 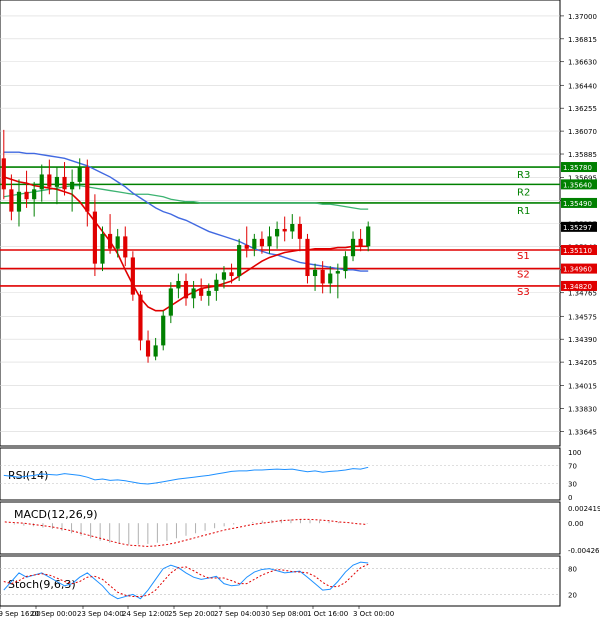 I want to click on macd-label: MACD(12,26,9), so click(x=56, y=514).